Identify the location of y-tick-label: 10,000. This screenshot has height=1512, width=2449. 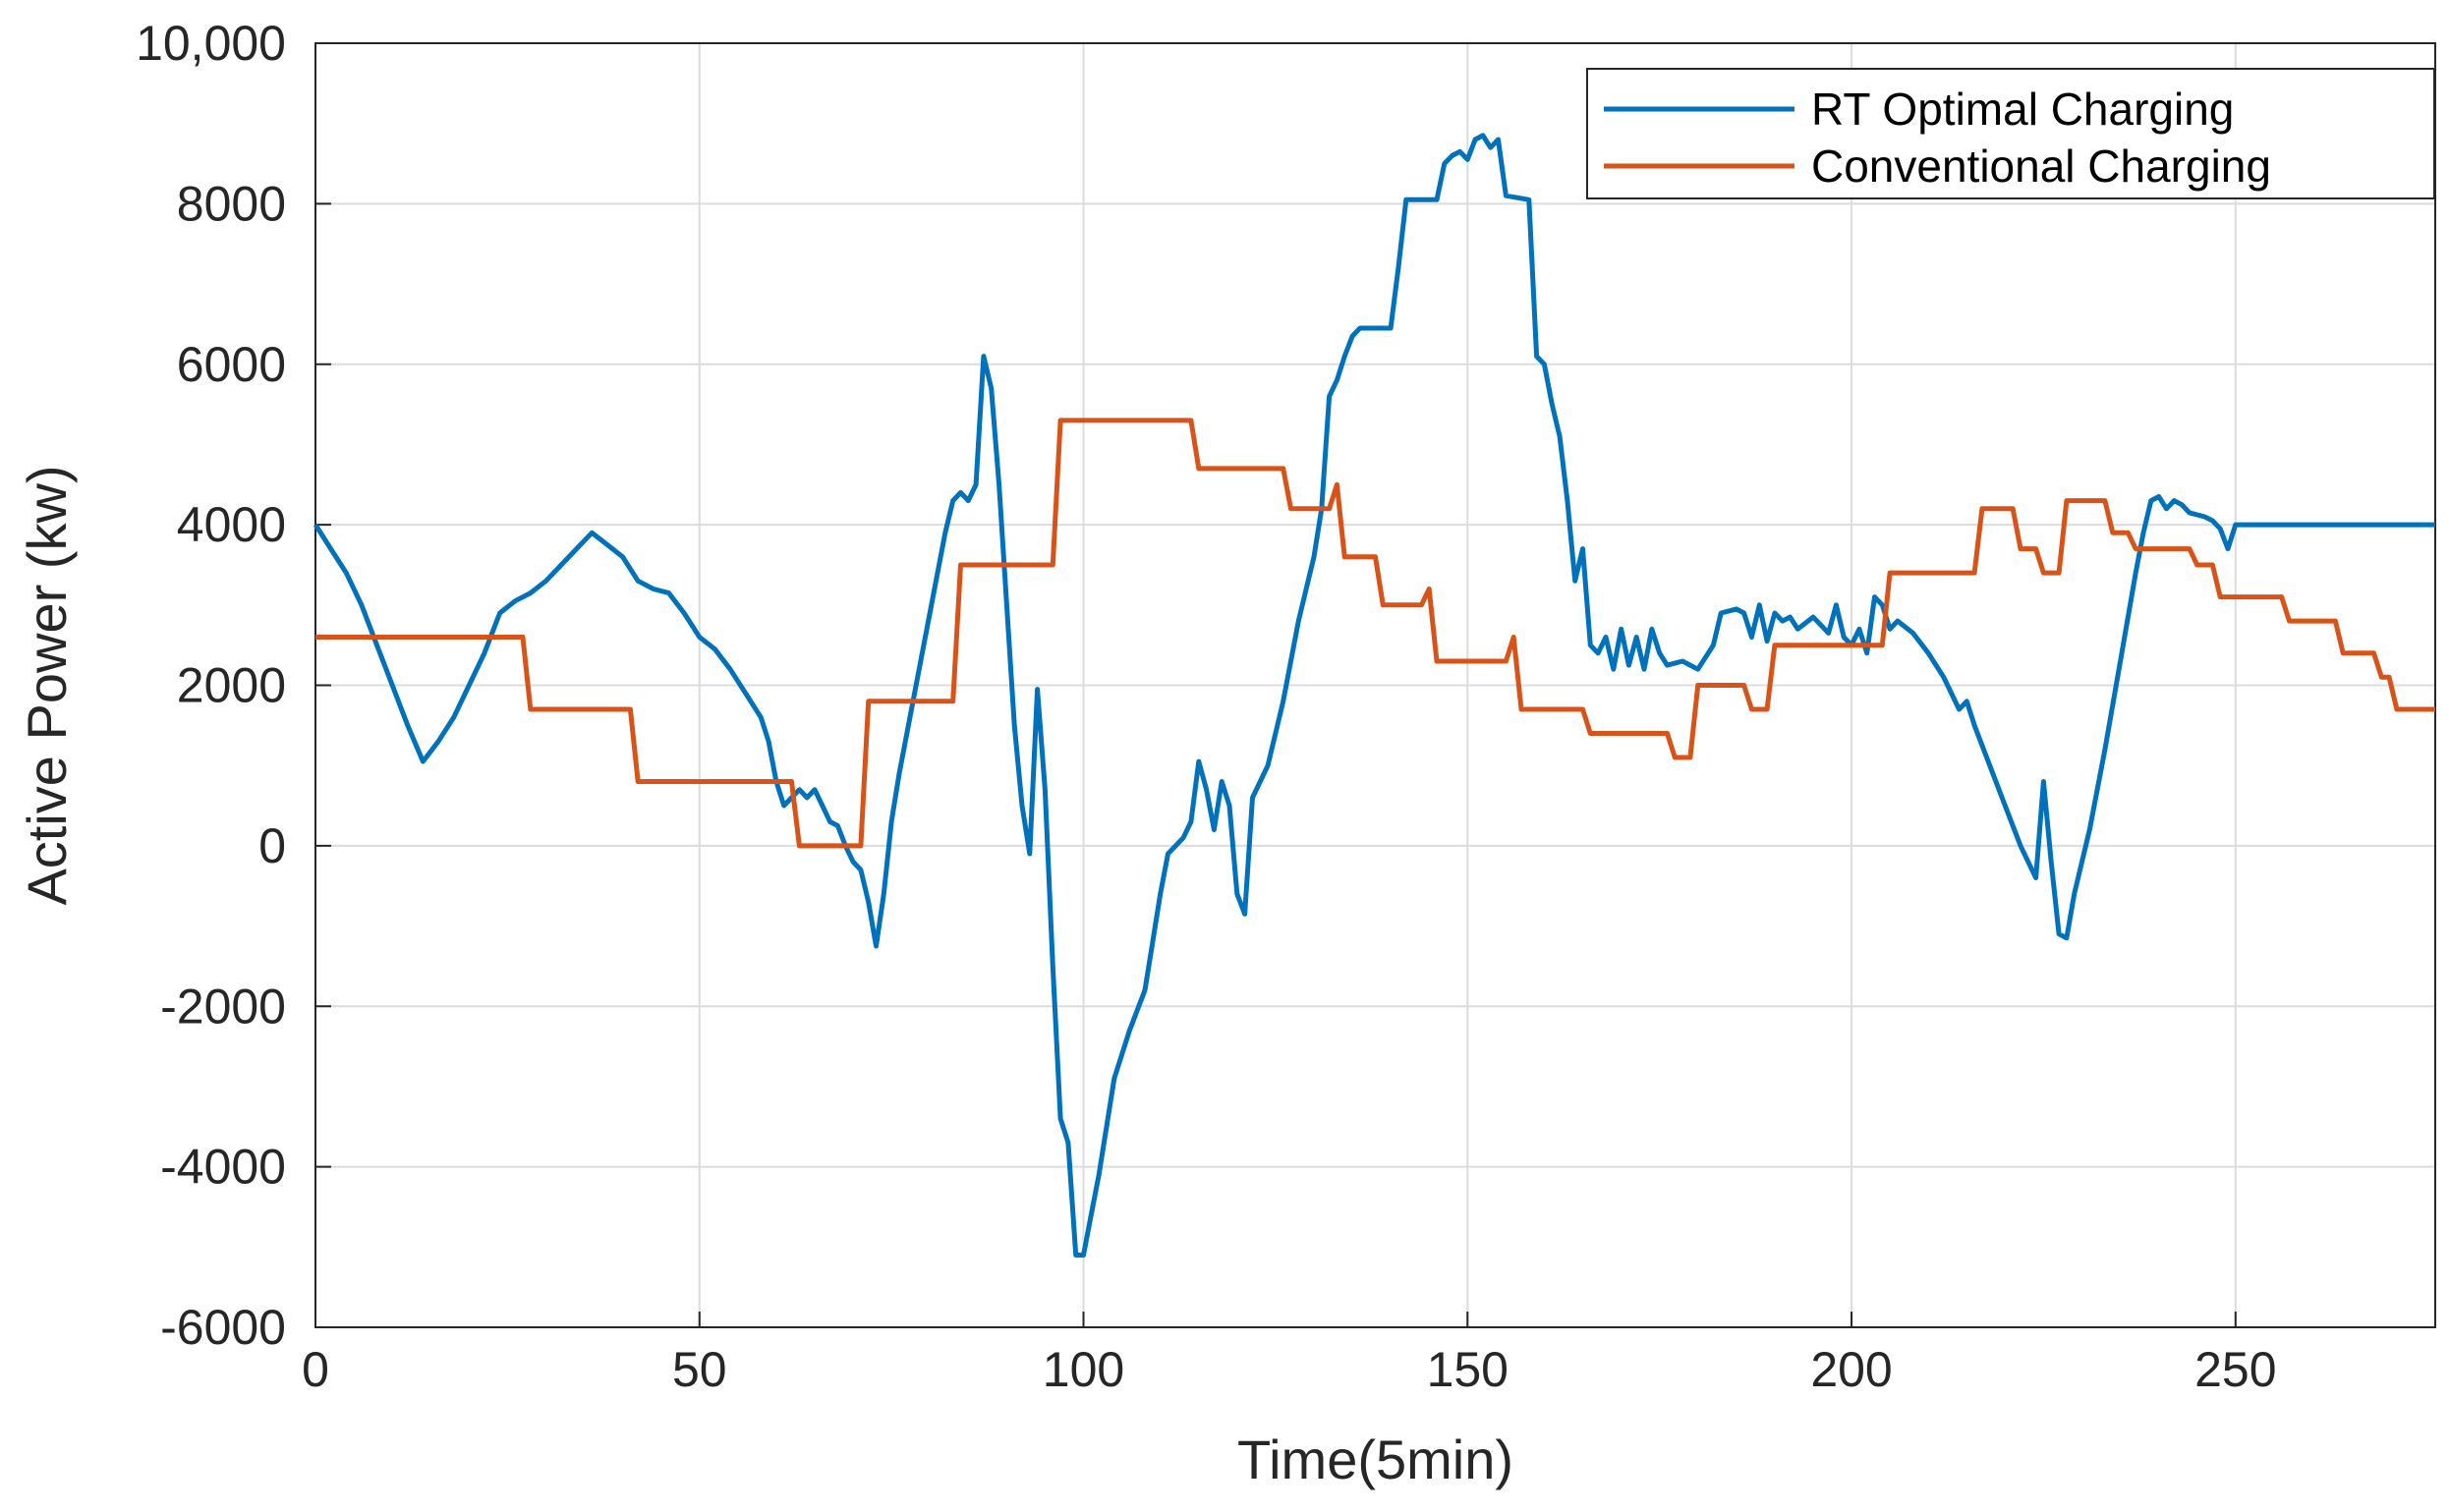
(211, 43).